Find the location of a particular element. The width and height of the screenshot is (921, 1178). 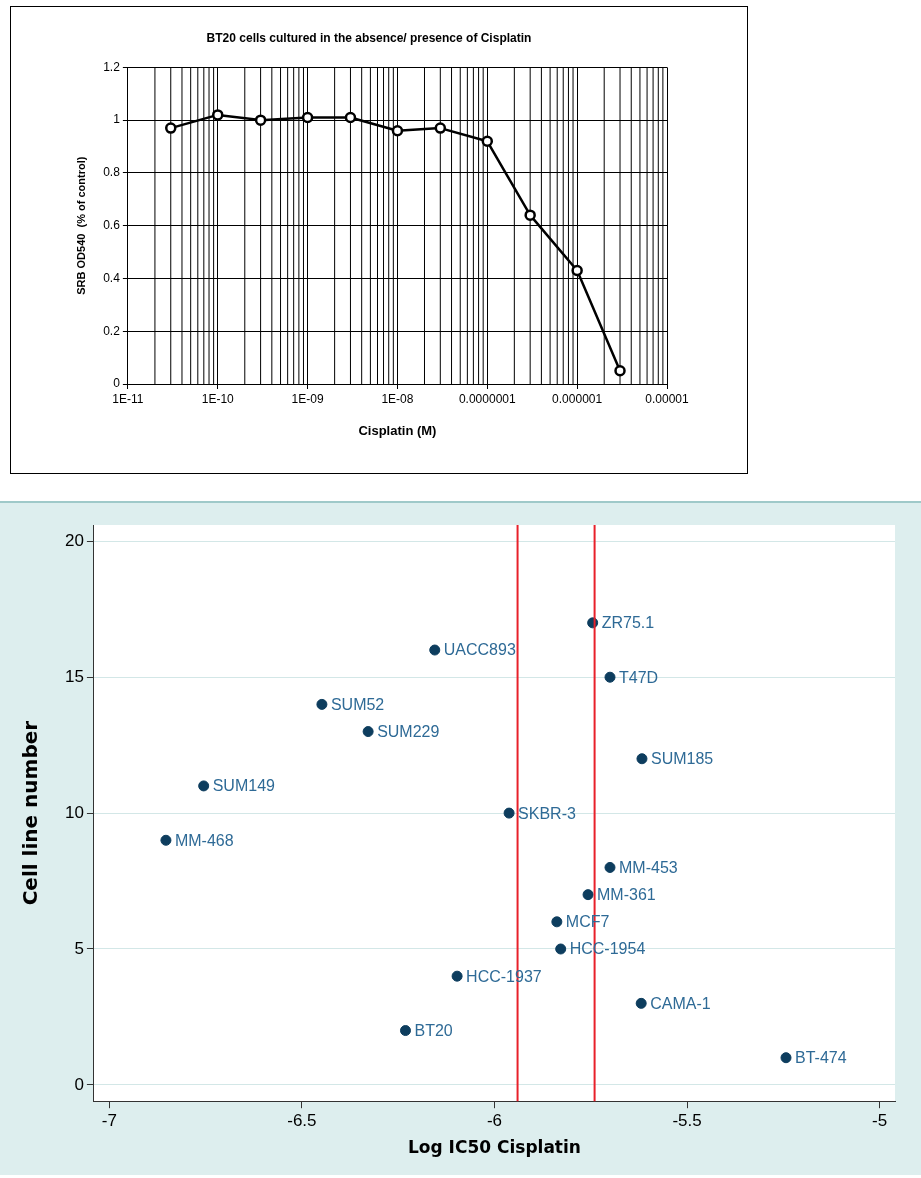

annotation: SUM149 is located at coordinates (244, 786).